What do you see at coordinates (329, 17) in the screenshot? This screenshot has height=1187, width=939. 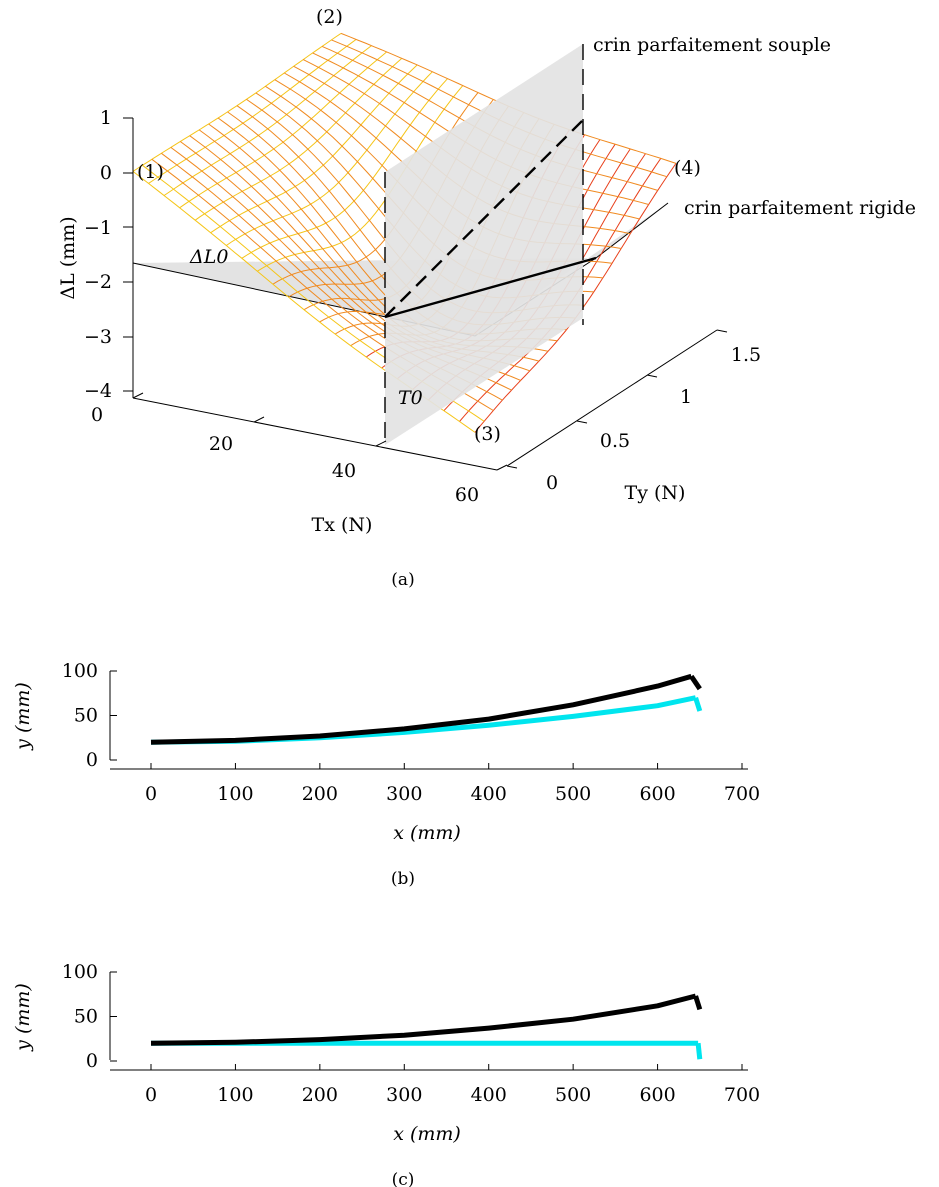 I see `corner-label-2: (2)` at bounding box center [329, 17].